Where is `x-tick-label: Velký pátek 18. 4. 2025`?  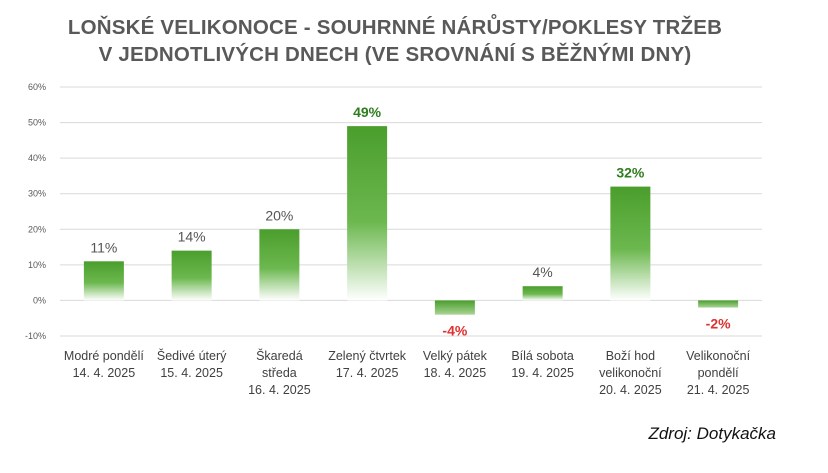 x-tick-label: Velký pátek 18. 4. 2025 is located at coordinates (455, 364).